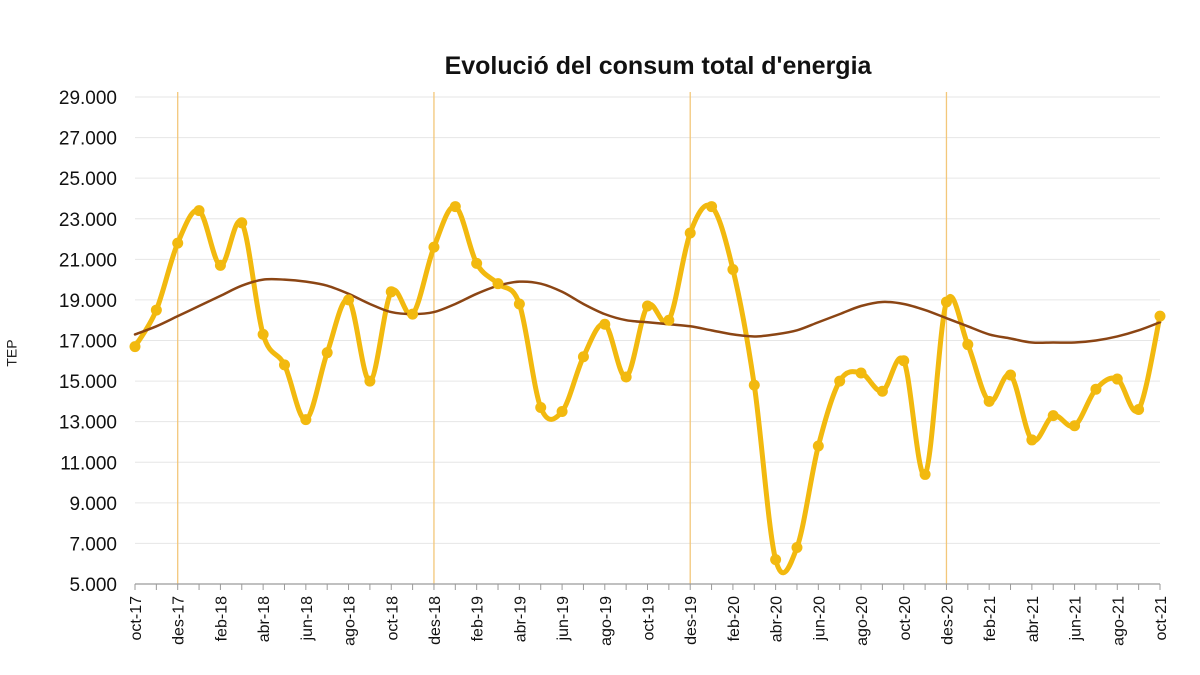  What do you see at coordinates (88, 179) in the screenshot?
I see `y-tick-label: 25.000` at bounding box center [88, 179].